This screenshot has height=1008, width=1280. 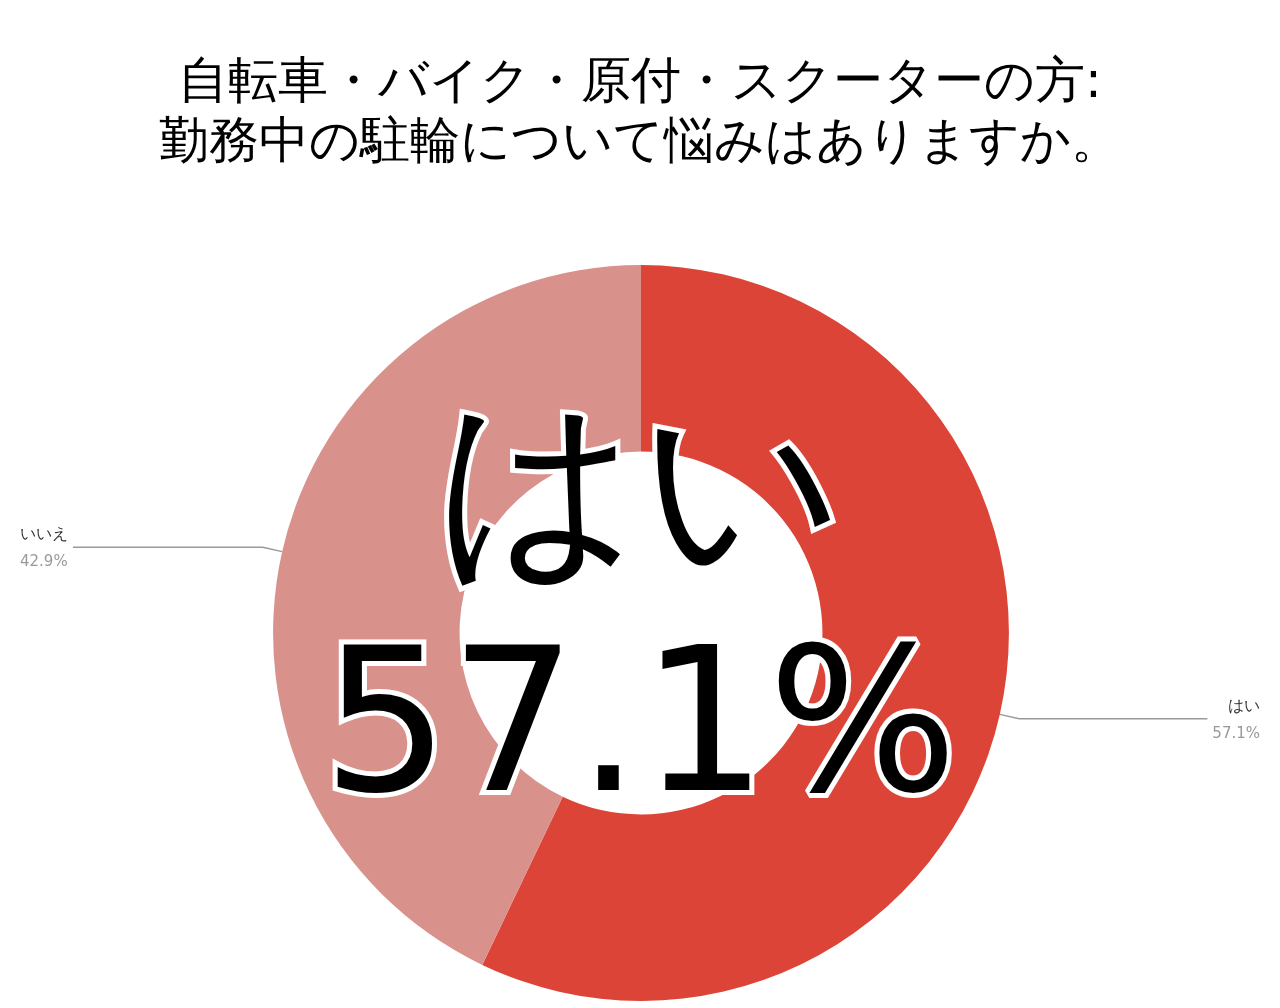 I want to click on slice-label: いいえ, so click(x=44, y=534).